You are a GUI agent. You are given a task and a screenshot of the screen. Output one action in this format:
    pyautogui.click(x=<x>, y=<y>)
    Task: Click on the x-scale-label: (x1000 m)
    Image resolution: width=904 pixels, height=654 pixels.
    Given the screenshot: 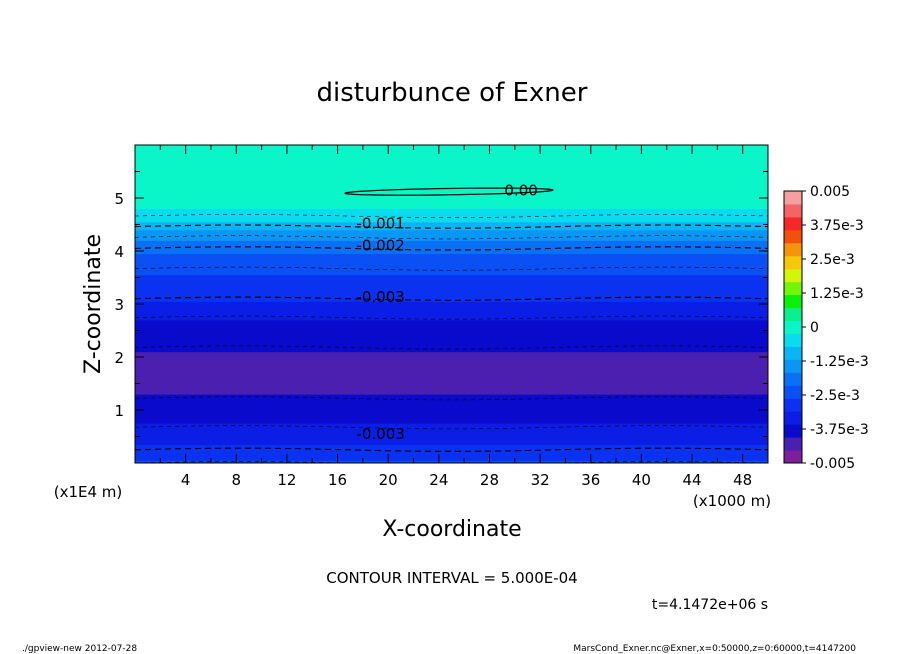 What is the action you would take?
    pyautogui.click(x=732, y=501)
    